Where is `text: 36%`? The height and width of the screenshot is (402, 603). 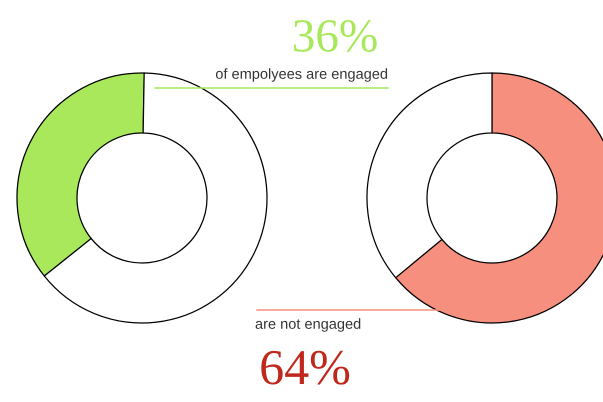 text: 36% is located at coordinates (335, 36).